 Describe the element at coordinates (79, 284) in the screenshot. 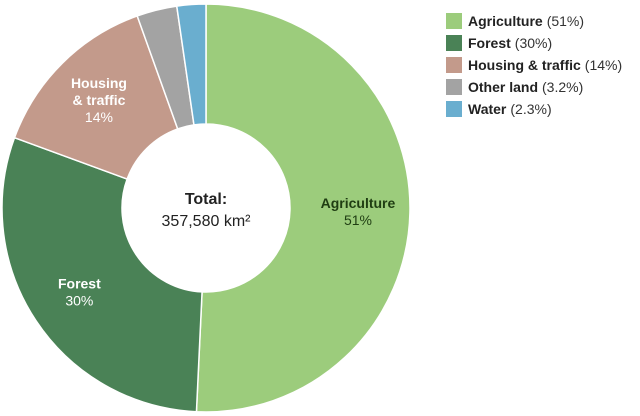

I see `slice-label-forest: Forest` at that location.